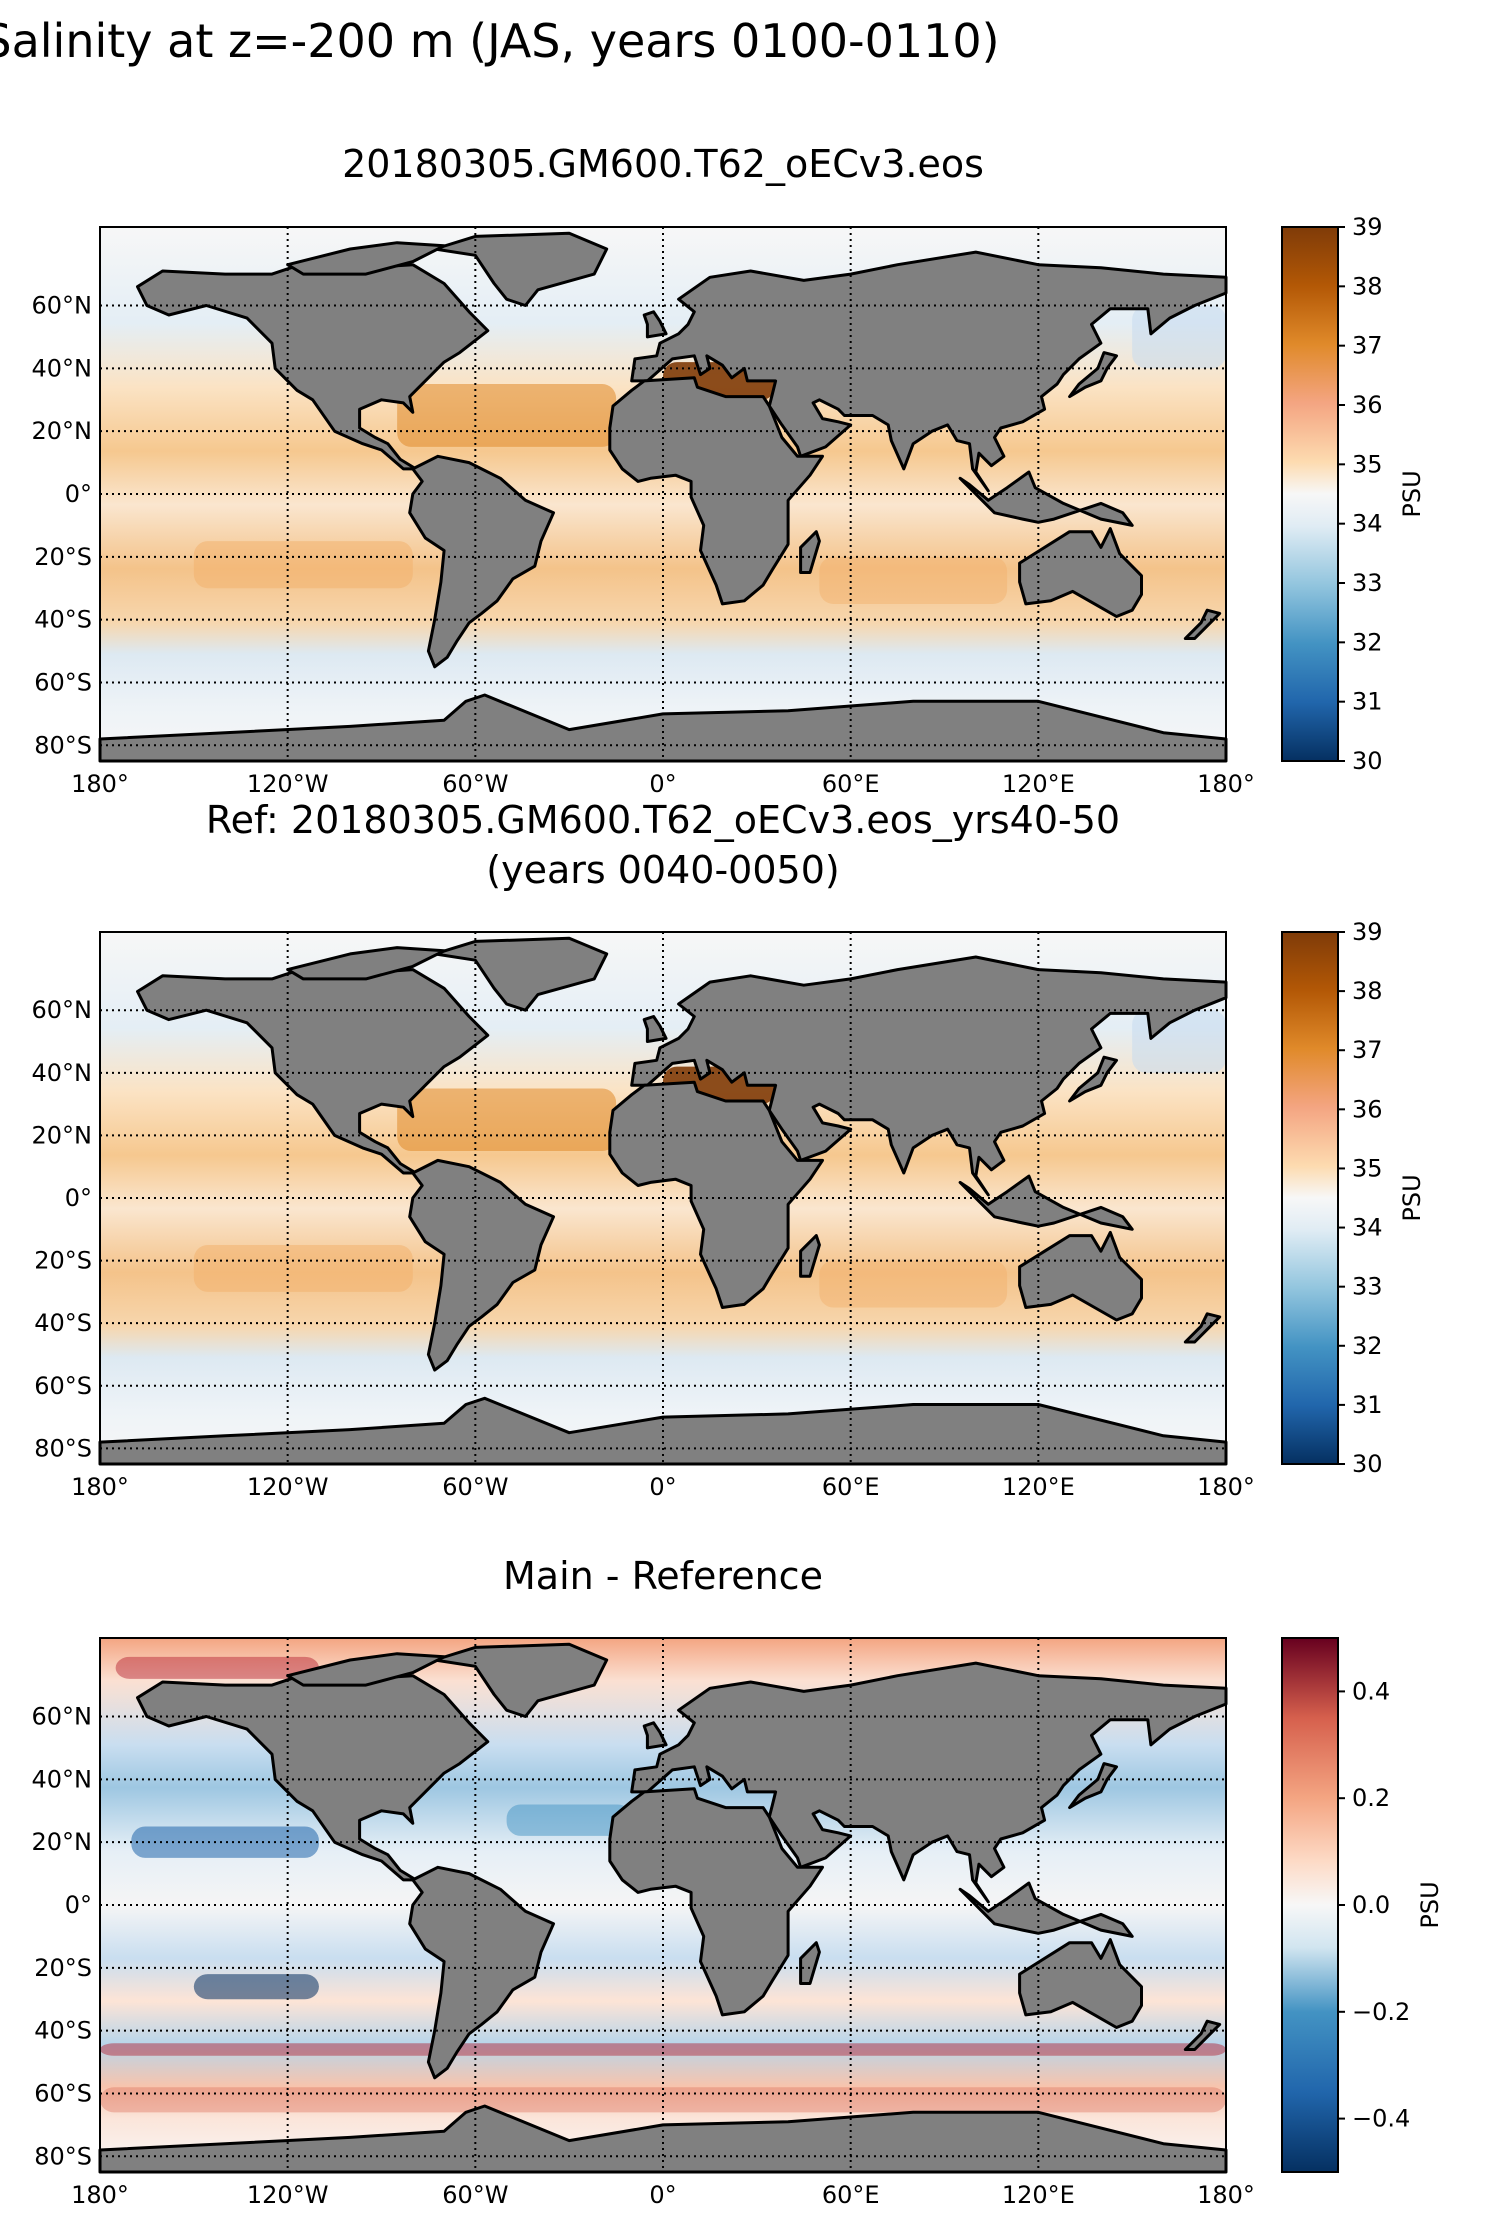  Describe the element at coordinates (1371, 1691) in the screenshot. I see `colorbar-tick-label: 0.4` at that location.